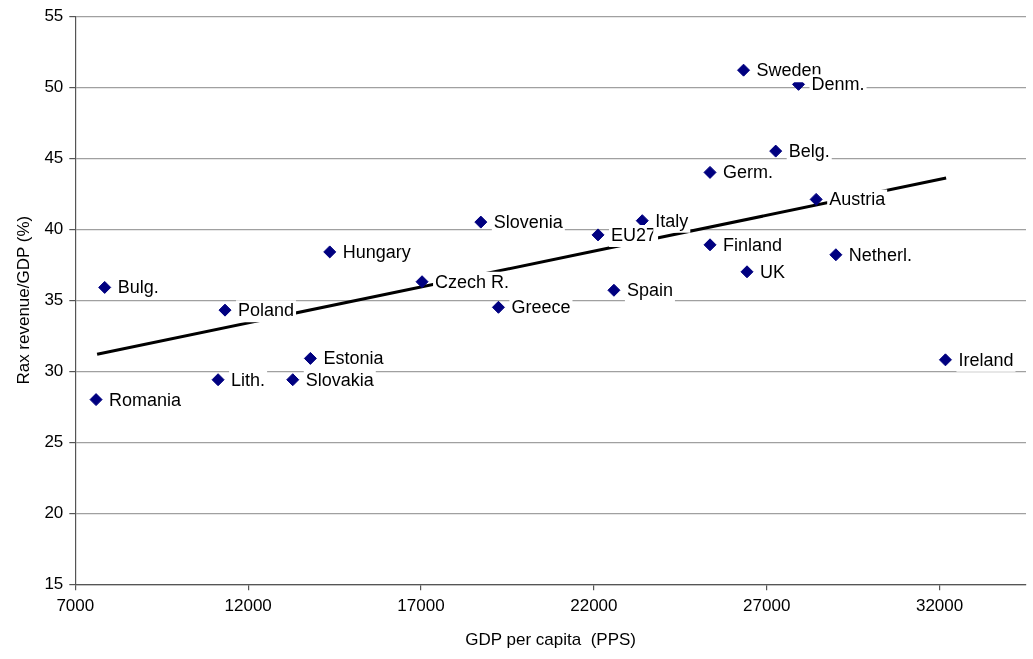 This screenshot has height=659, width=1033. What do you see at coordinates (528, 222) in the screenshot?
I see `annotation: Slovenia` at bounding box center [528, 222].